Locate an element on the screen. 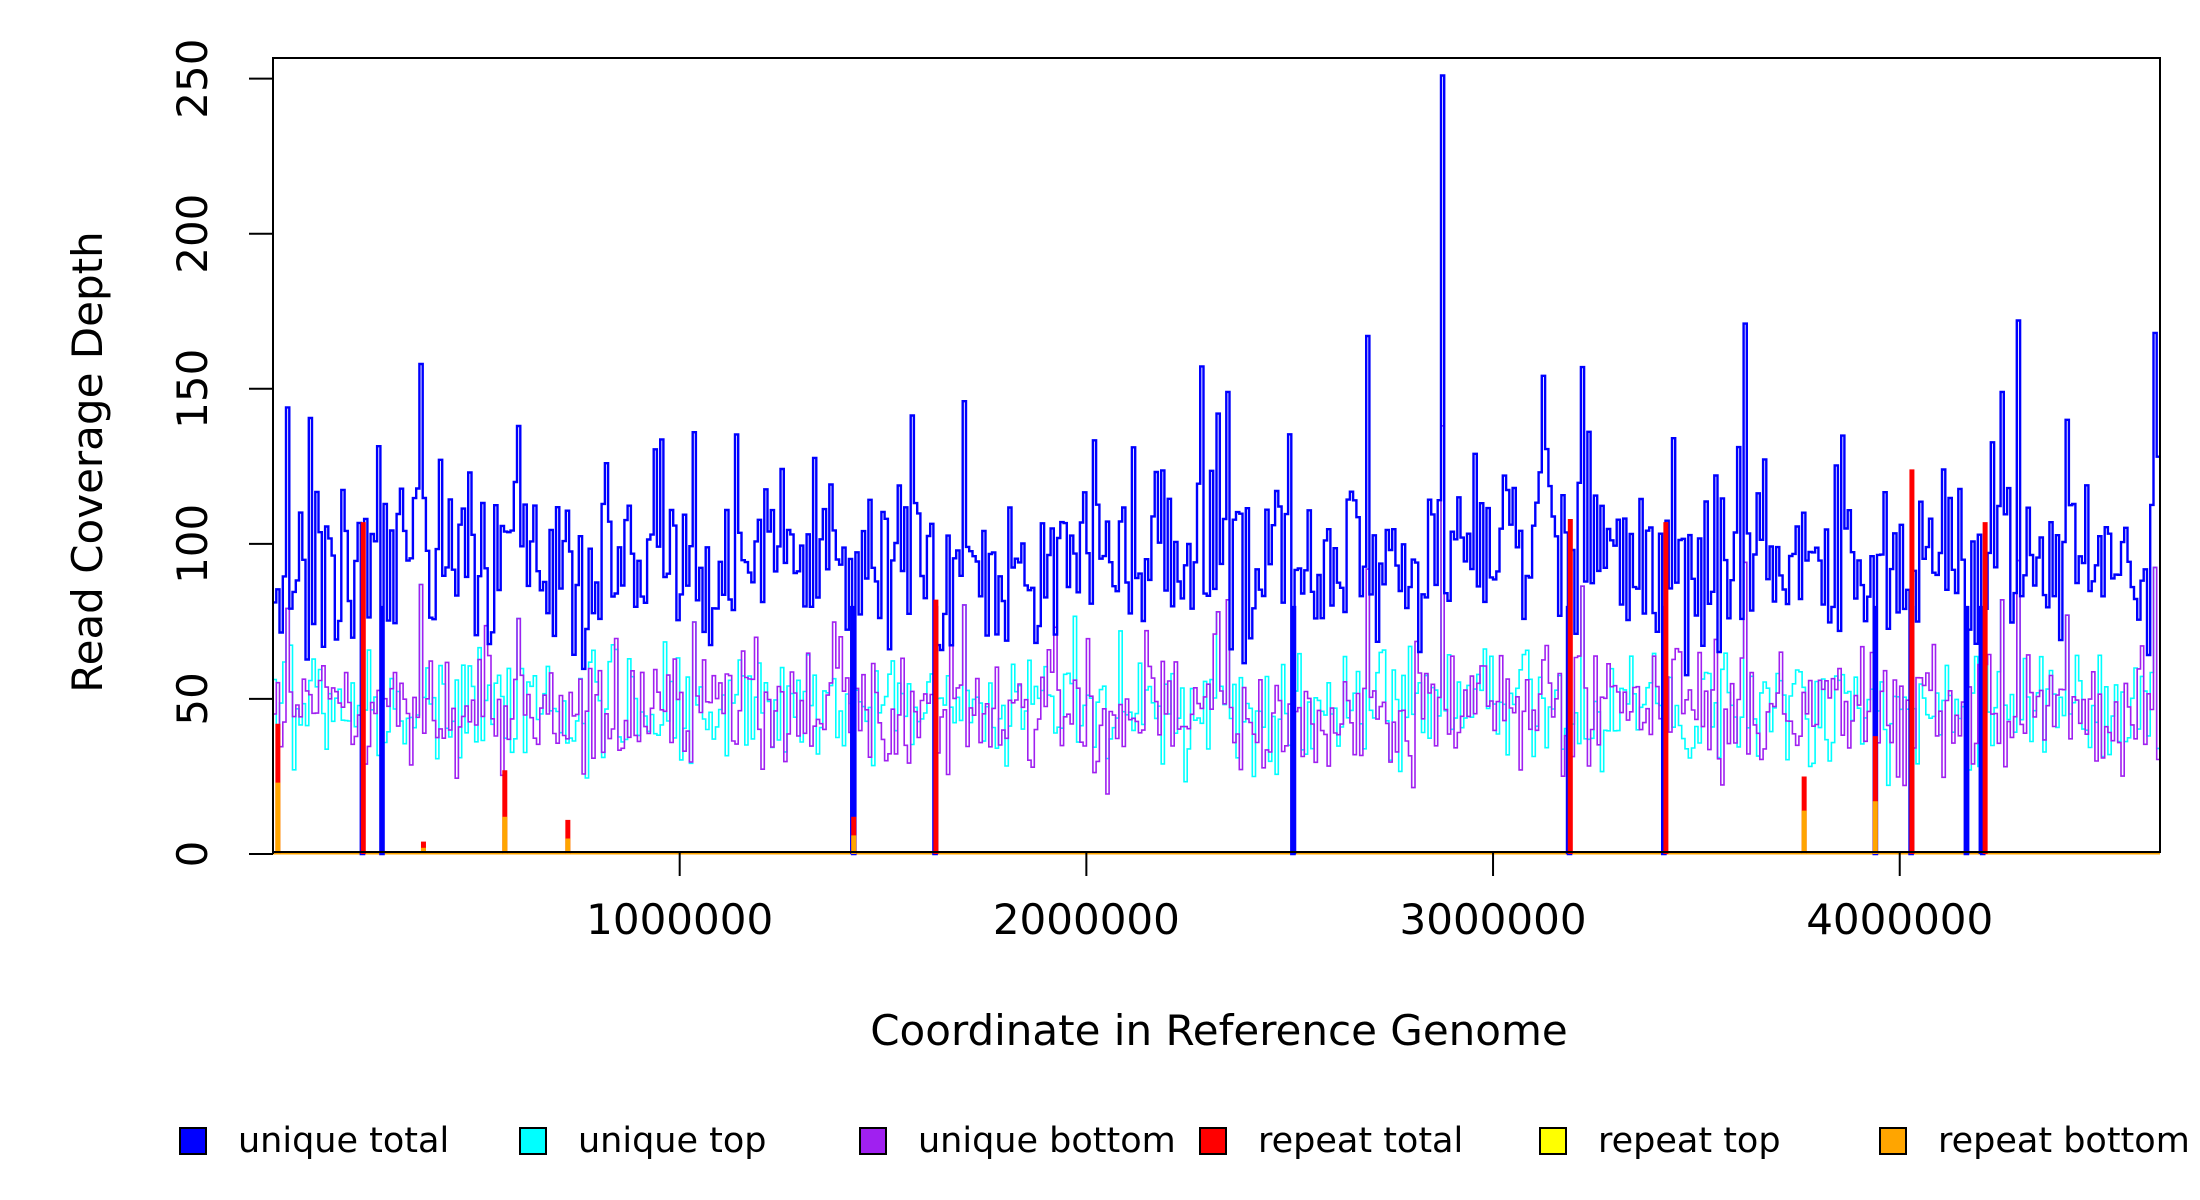 The width and height of the screenshot is (2200, 1200). y-tick-label: 0 is located at coordinates (192, 854).